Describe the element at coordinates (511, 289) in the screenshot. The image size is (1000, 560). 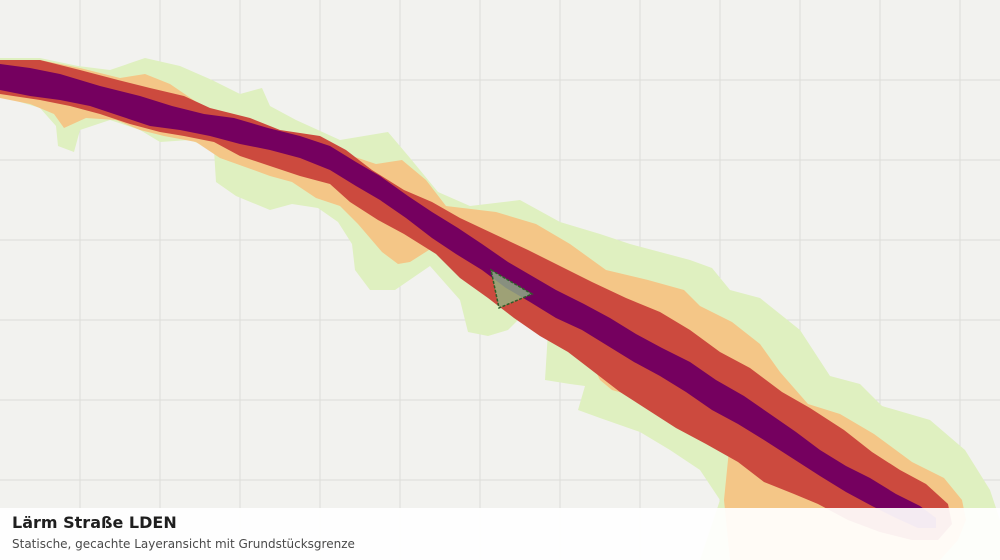
I see `parcel-boundary` at that location.